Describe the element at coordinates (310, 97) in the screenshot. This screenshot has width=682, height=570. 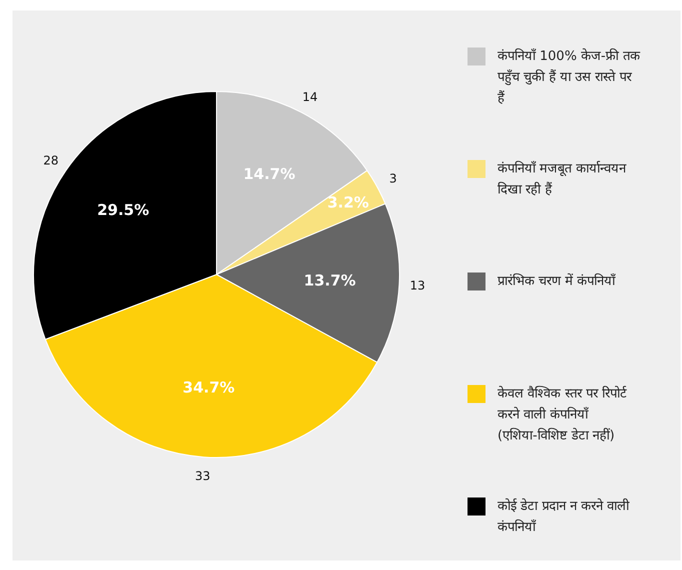
I see `data-label: 14` at that location.